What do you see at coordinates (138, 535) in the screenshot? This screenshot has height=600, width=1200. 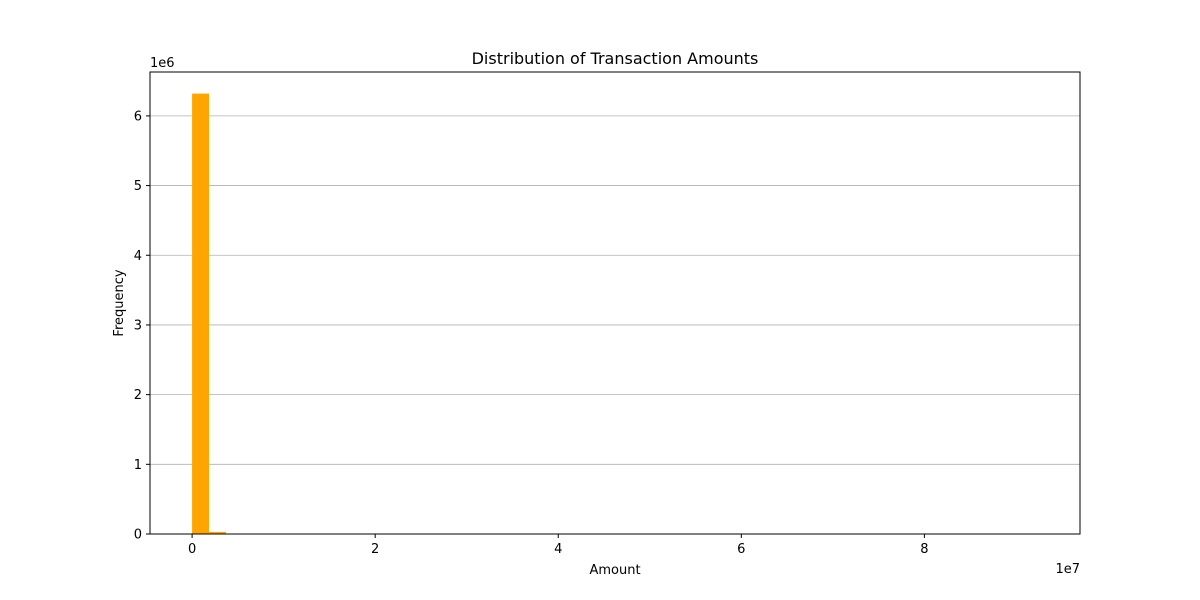 I see `y-tick-label: 0` at bounding box center [138, 535].